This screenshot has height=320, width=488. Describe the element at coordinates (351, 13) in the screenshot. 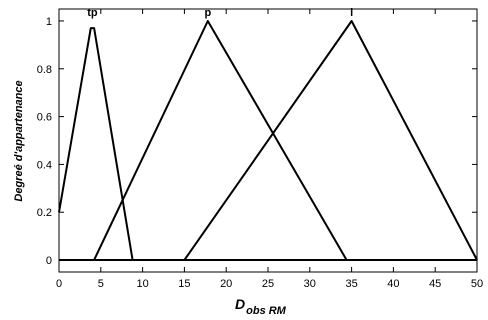

I see `series-l-label: l` at that location.